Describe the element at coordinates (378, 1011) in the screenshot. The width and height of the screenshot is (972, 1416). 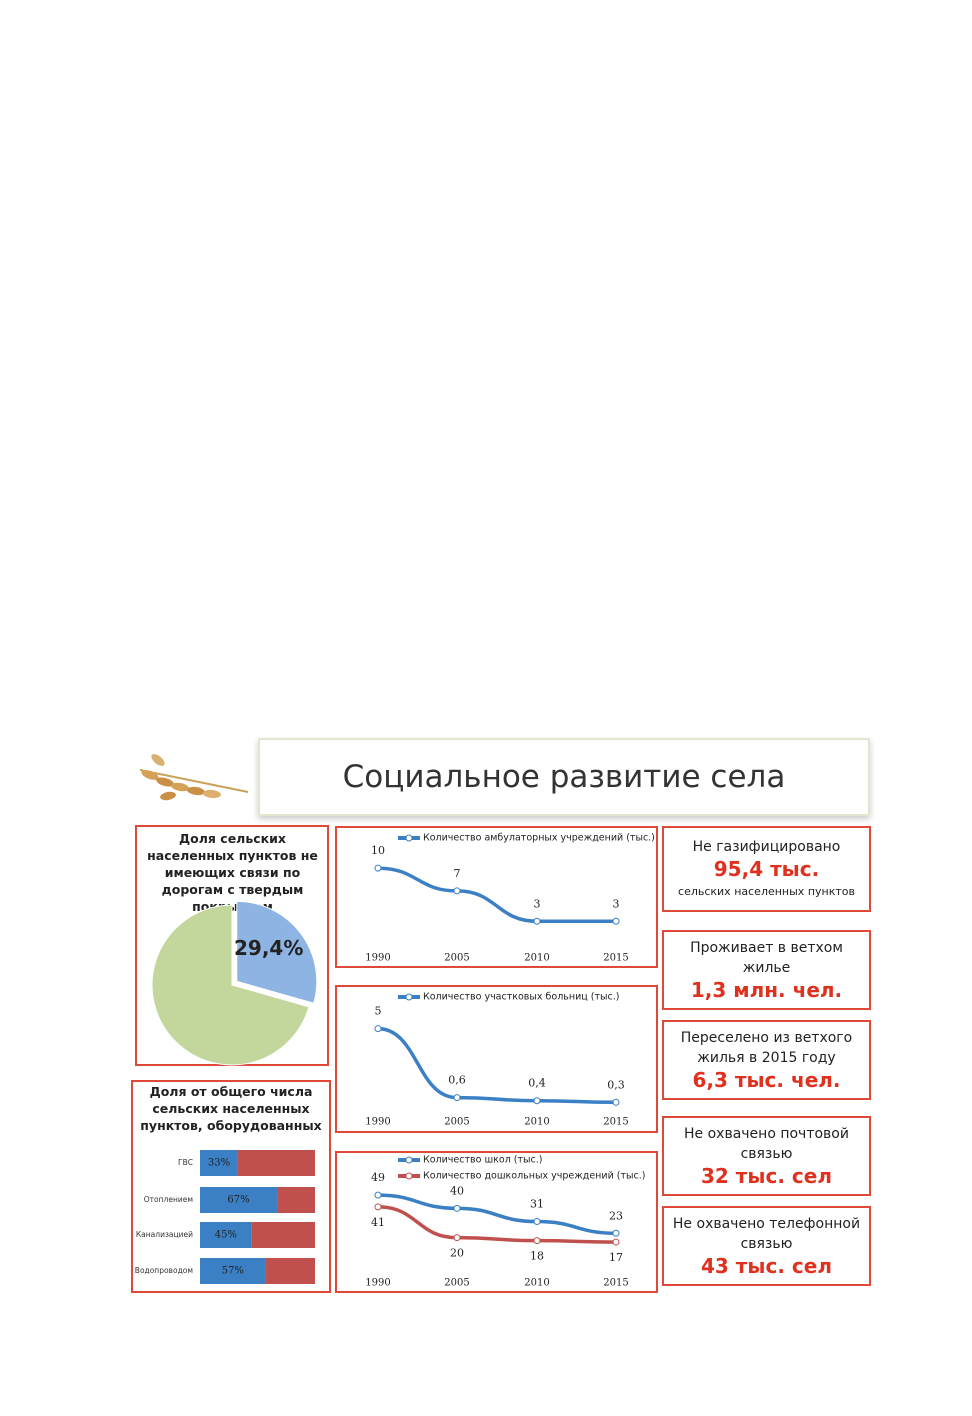
I see `value-label: 5` at that location.